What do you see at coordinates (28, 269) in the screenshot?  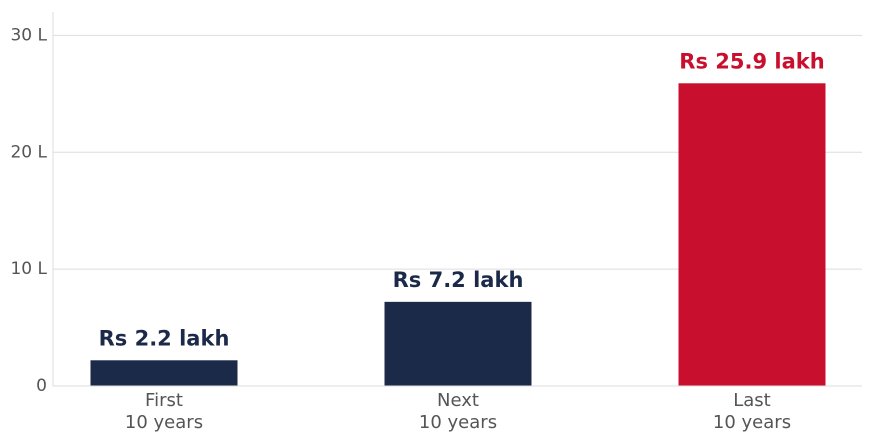 I see `y-tick-label: 10 L` at bounding box center [28, 269].